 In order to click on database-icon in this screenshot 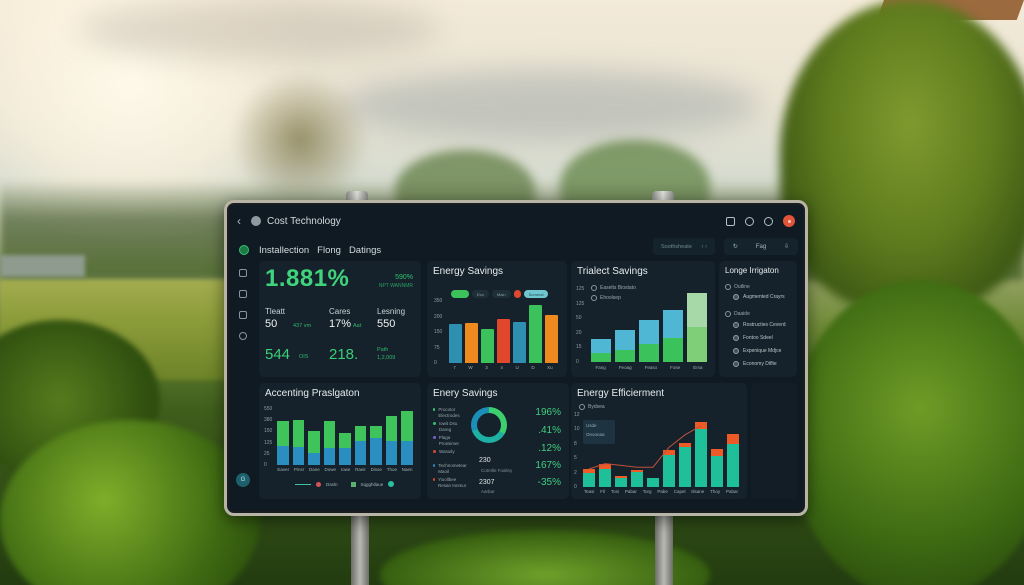, I will do `click(243, 273)`.